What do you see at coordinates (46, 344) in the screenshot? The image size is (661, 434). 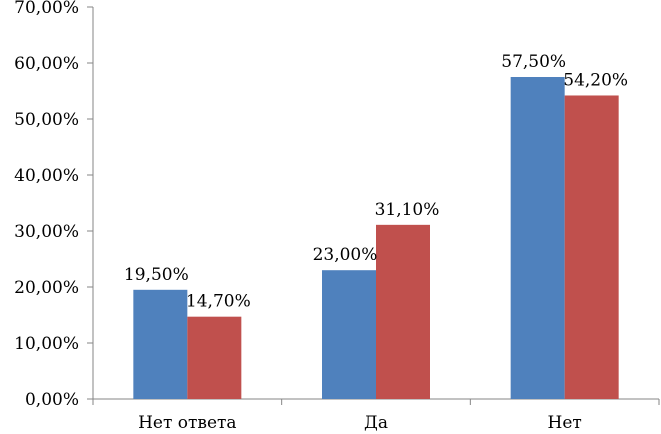 I see `y-tick-label: 10,00%` at bounding box center [46, 344].